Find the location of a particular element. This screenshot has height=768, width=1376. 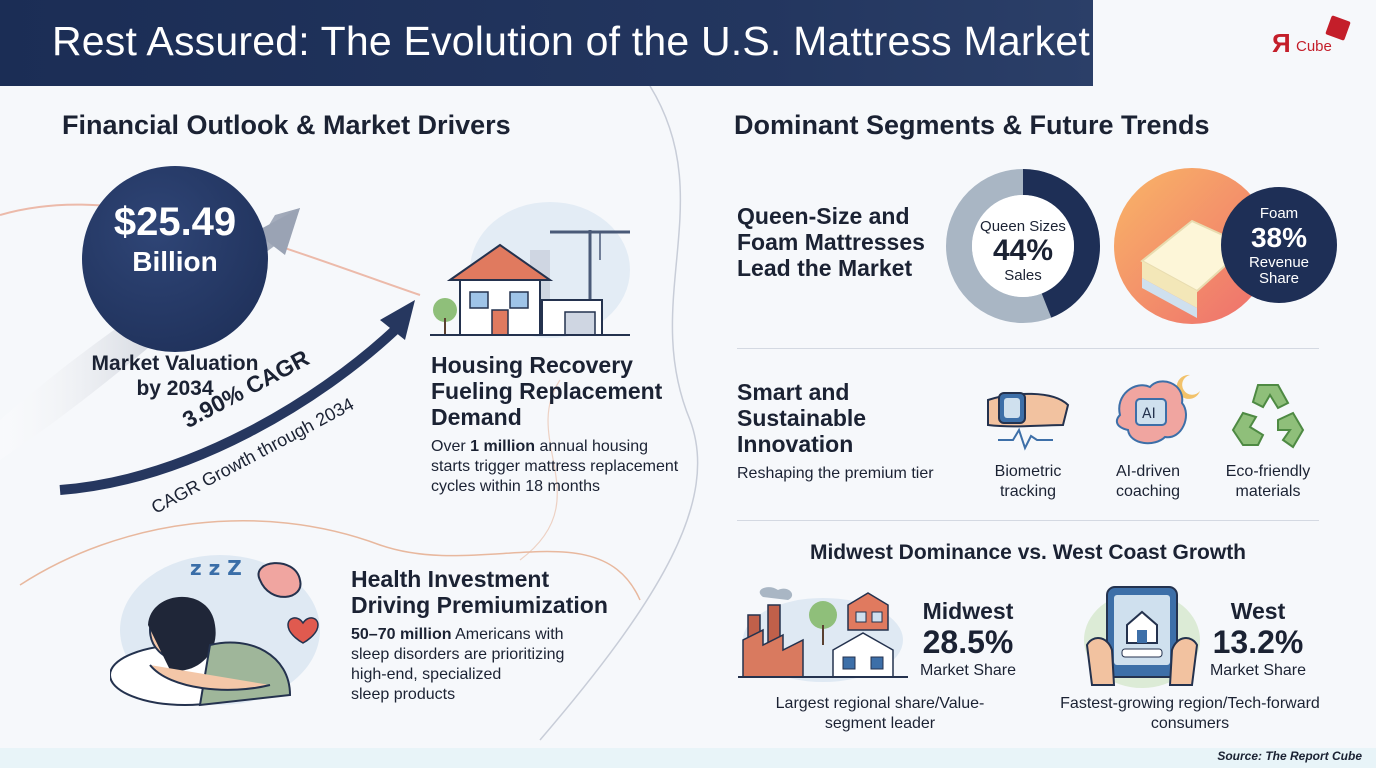

housing-title-line2: Fueling Replacement is located at coordinates (547, 391).